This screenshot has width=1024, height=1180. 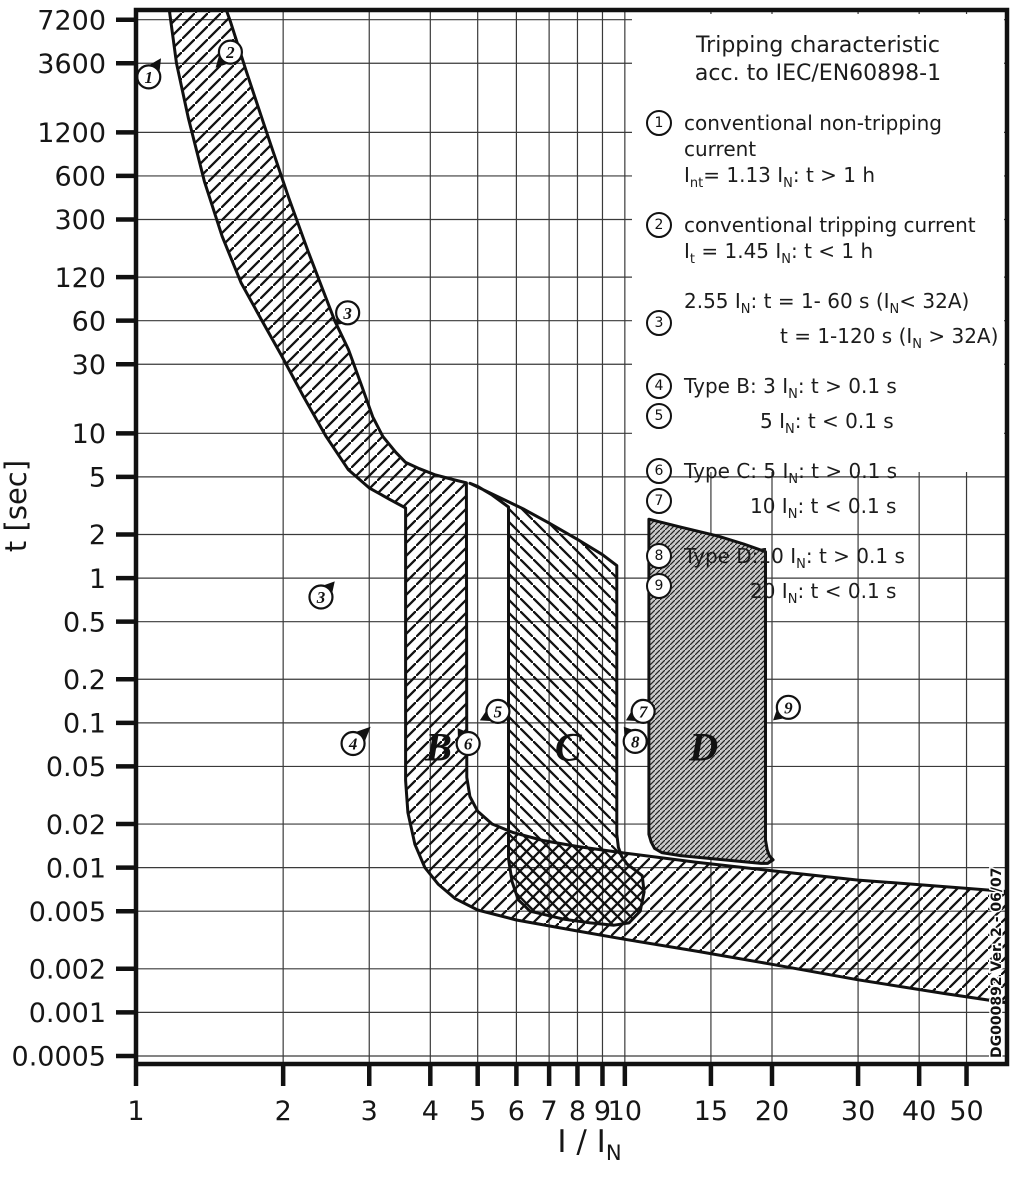 I want to click on chart-marker-5: 5, so click(x=495, y=711).